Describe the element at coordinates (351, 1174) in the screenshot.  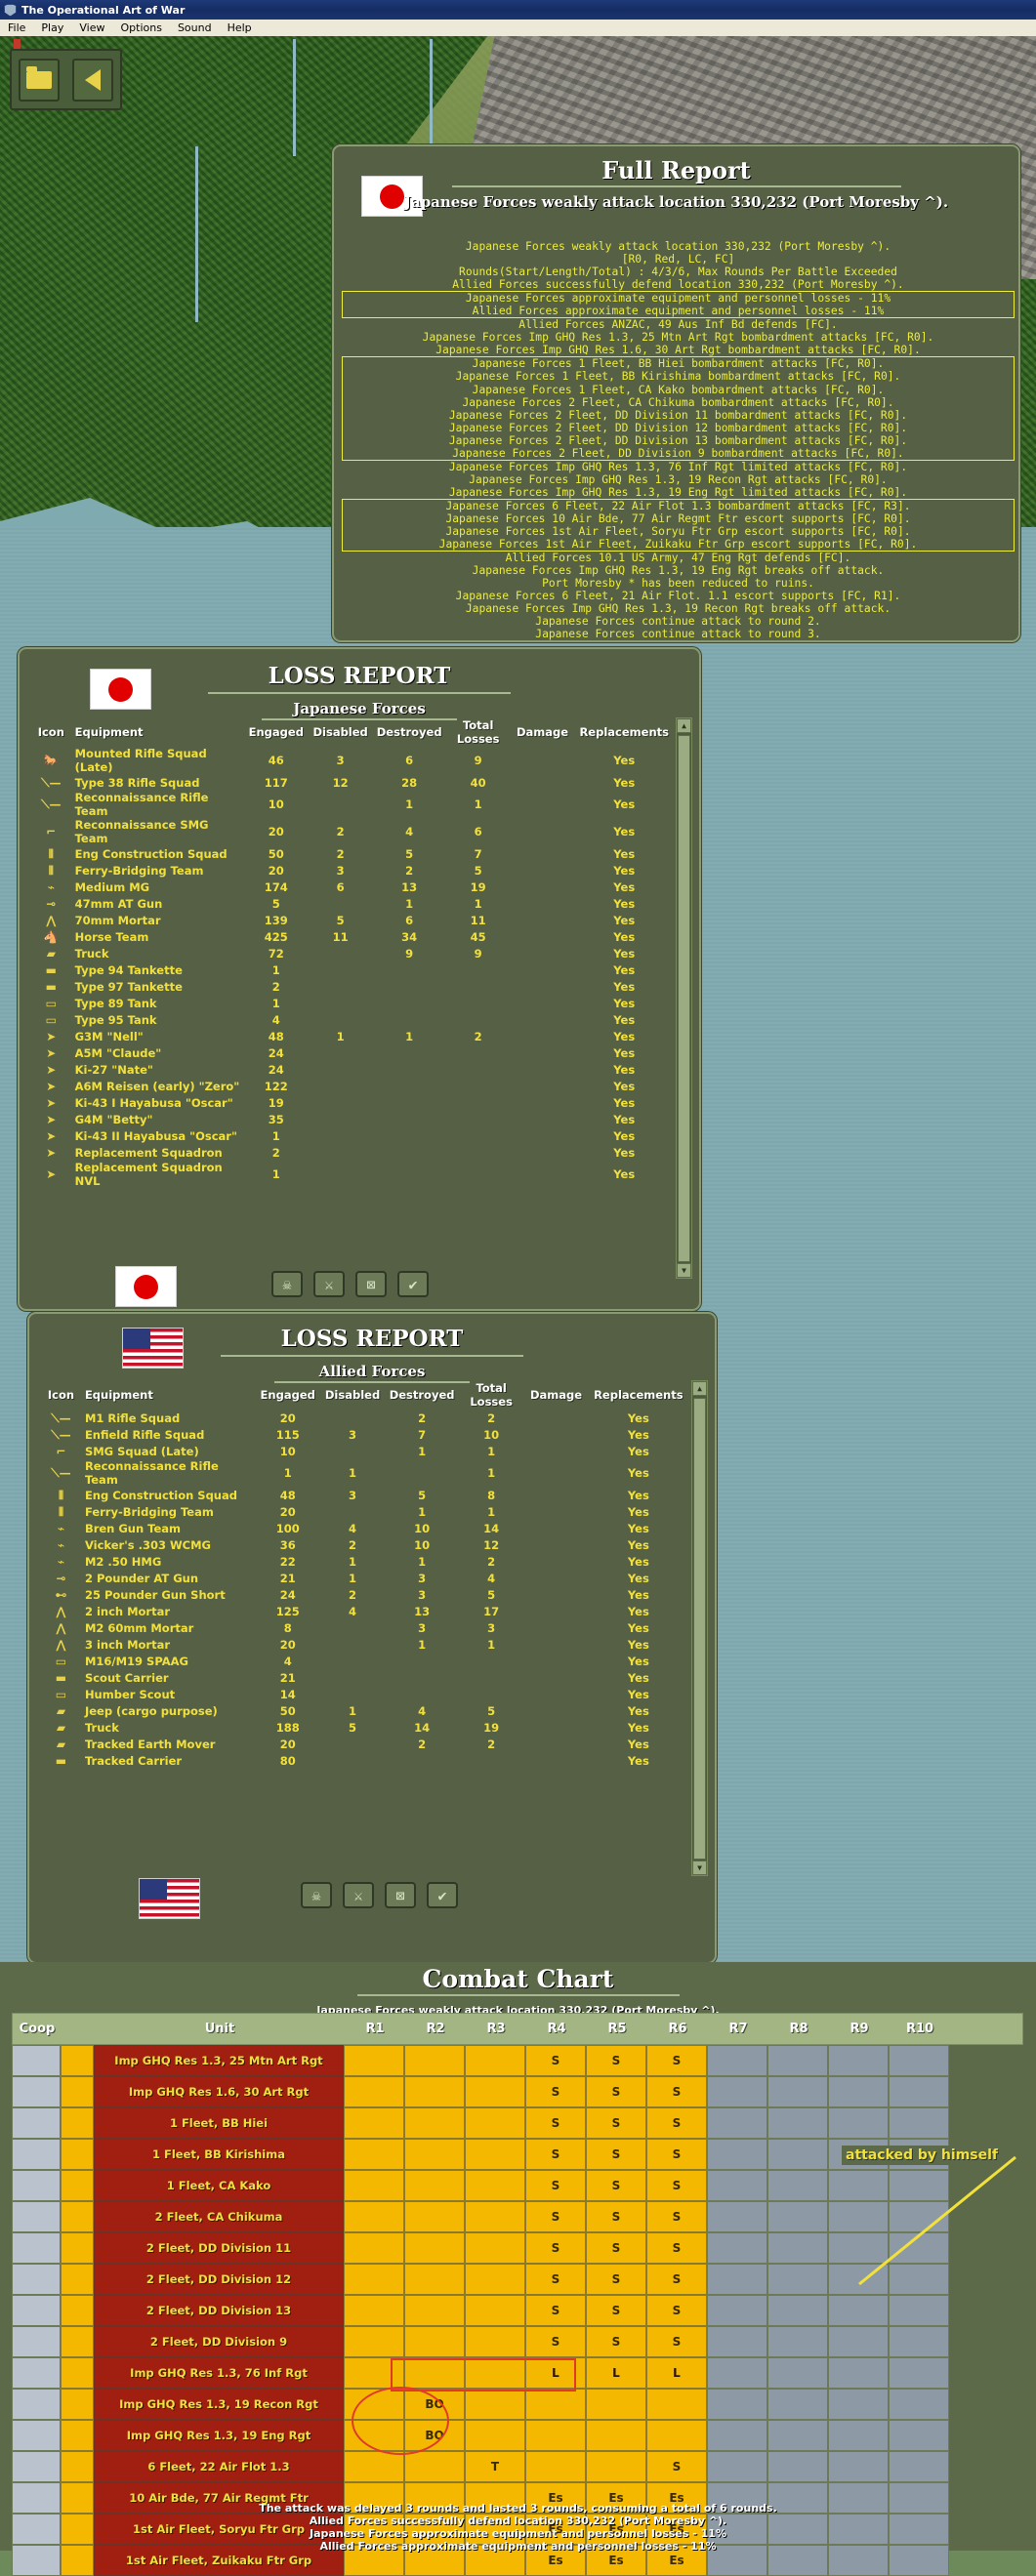
I see `table-row: ➤ Replacement Squadron NVL 1 Yes` at that location.